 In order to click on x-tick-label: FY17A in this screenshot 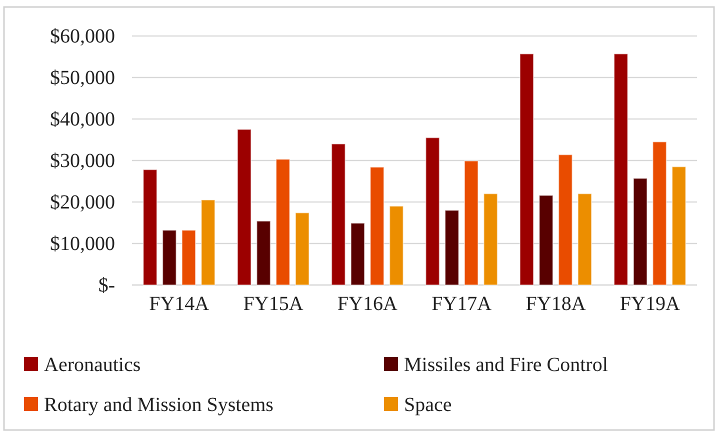, I will do `click(462, 304)`.